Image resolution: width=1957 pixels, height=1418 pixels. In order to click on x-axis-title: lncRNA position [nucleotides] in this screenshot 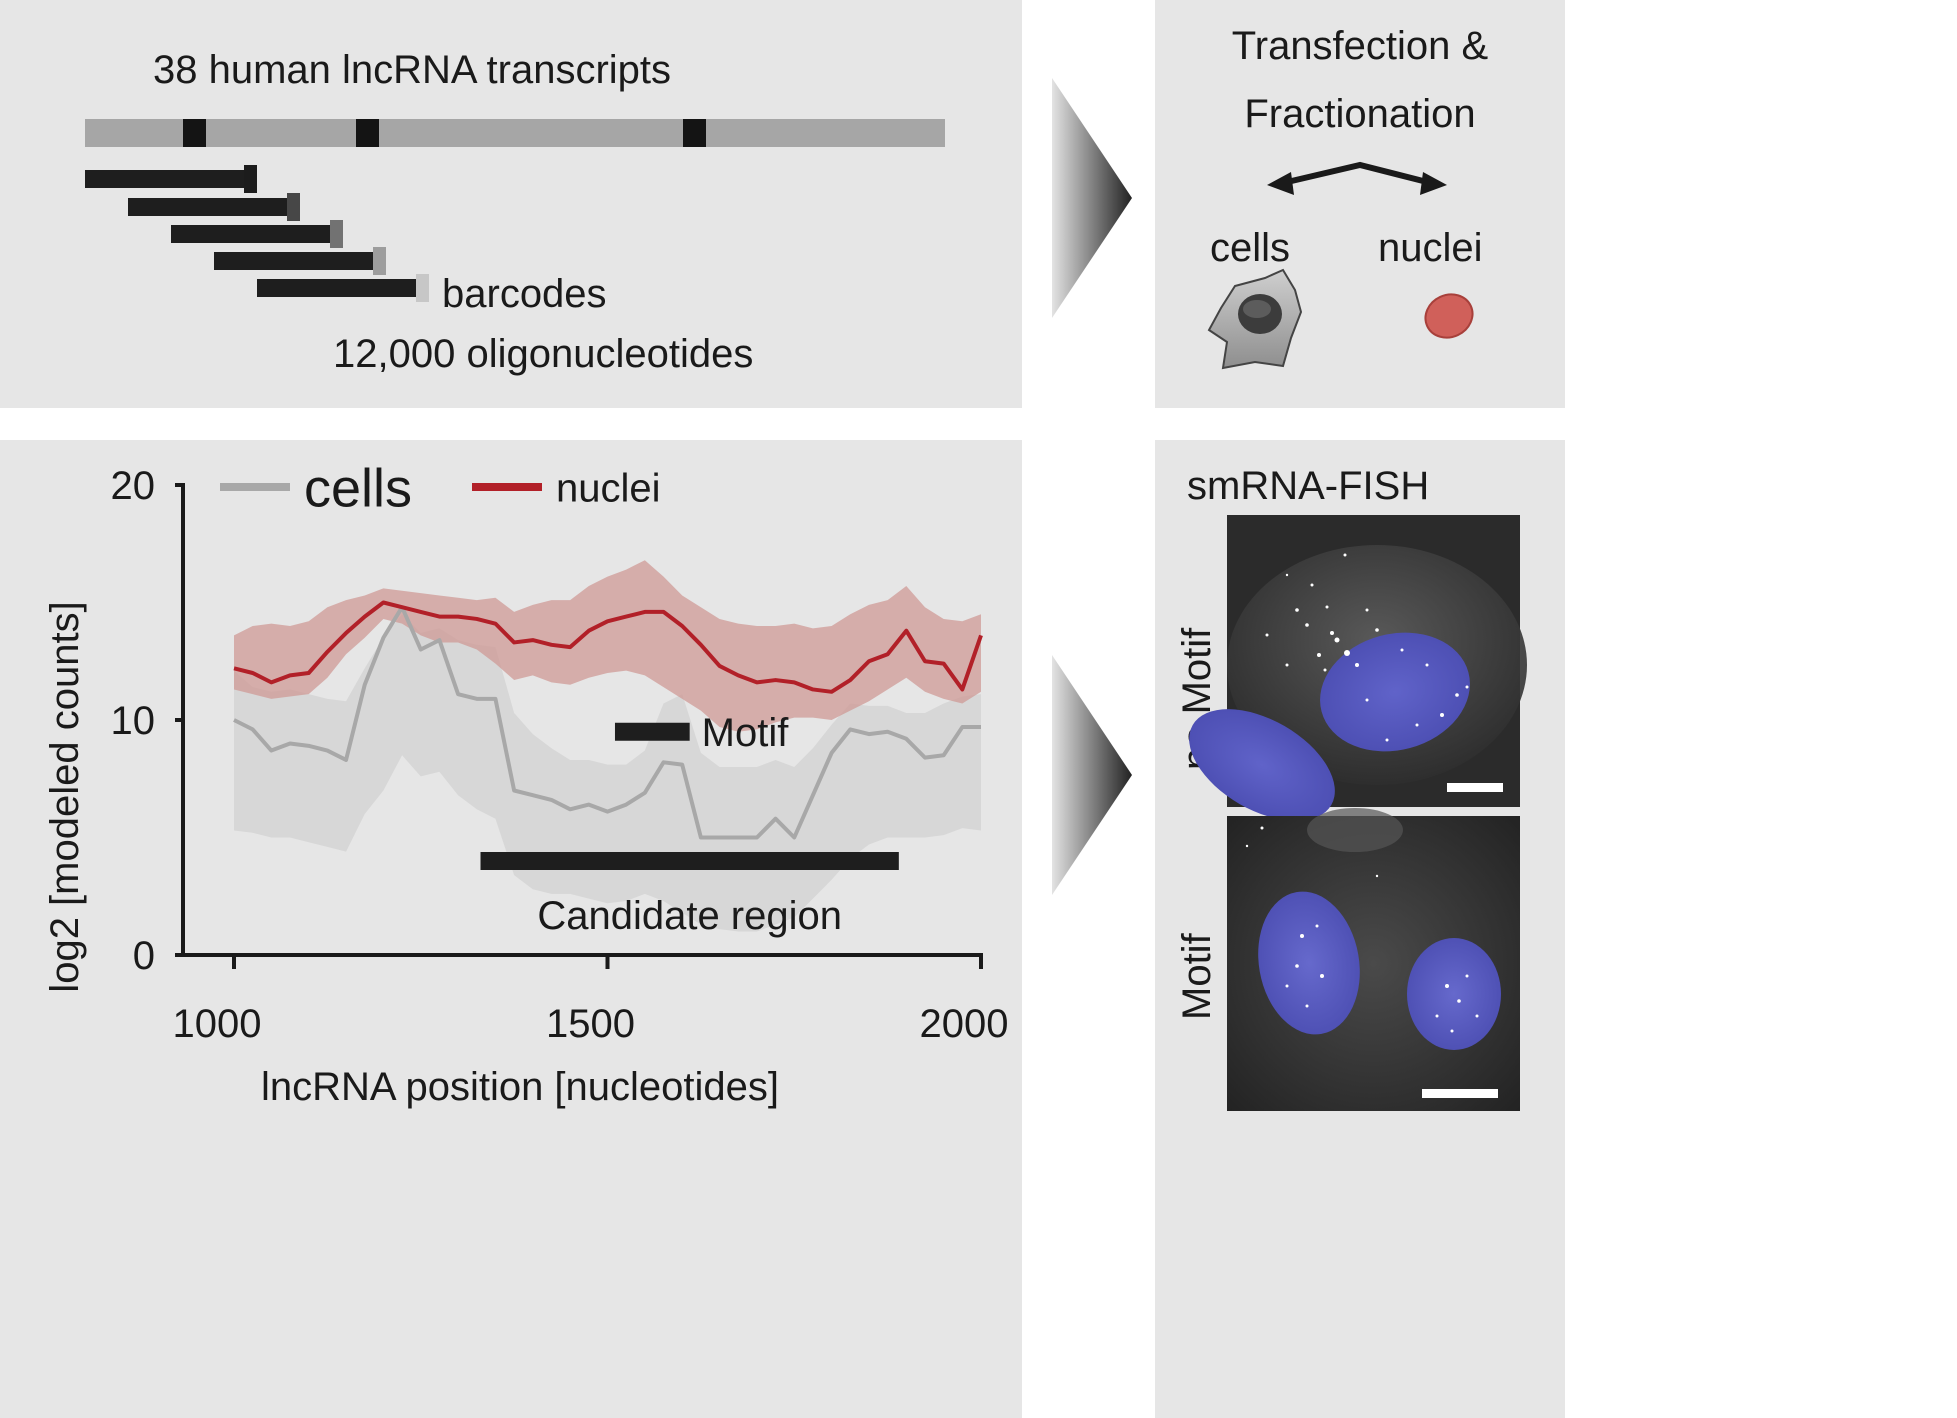, I will do `click(520, 1087)`.